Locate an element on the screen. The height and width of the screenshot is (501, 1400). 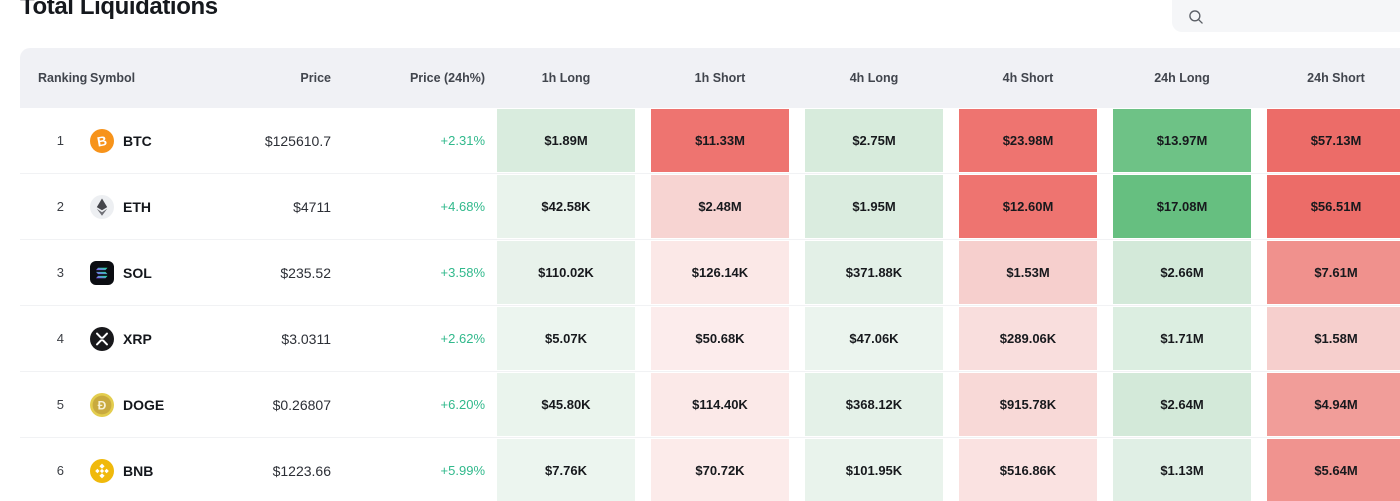
liquidation-value: $289.06K is located at coordinates (1028, 338).